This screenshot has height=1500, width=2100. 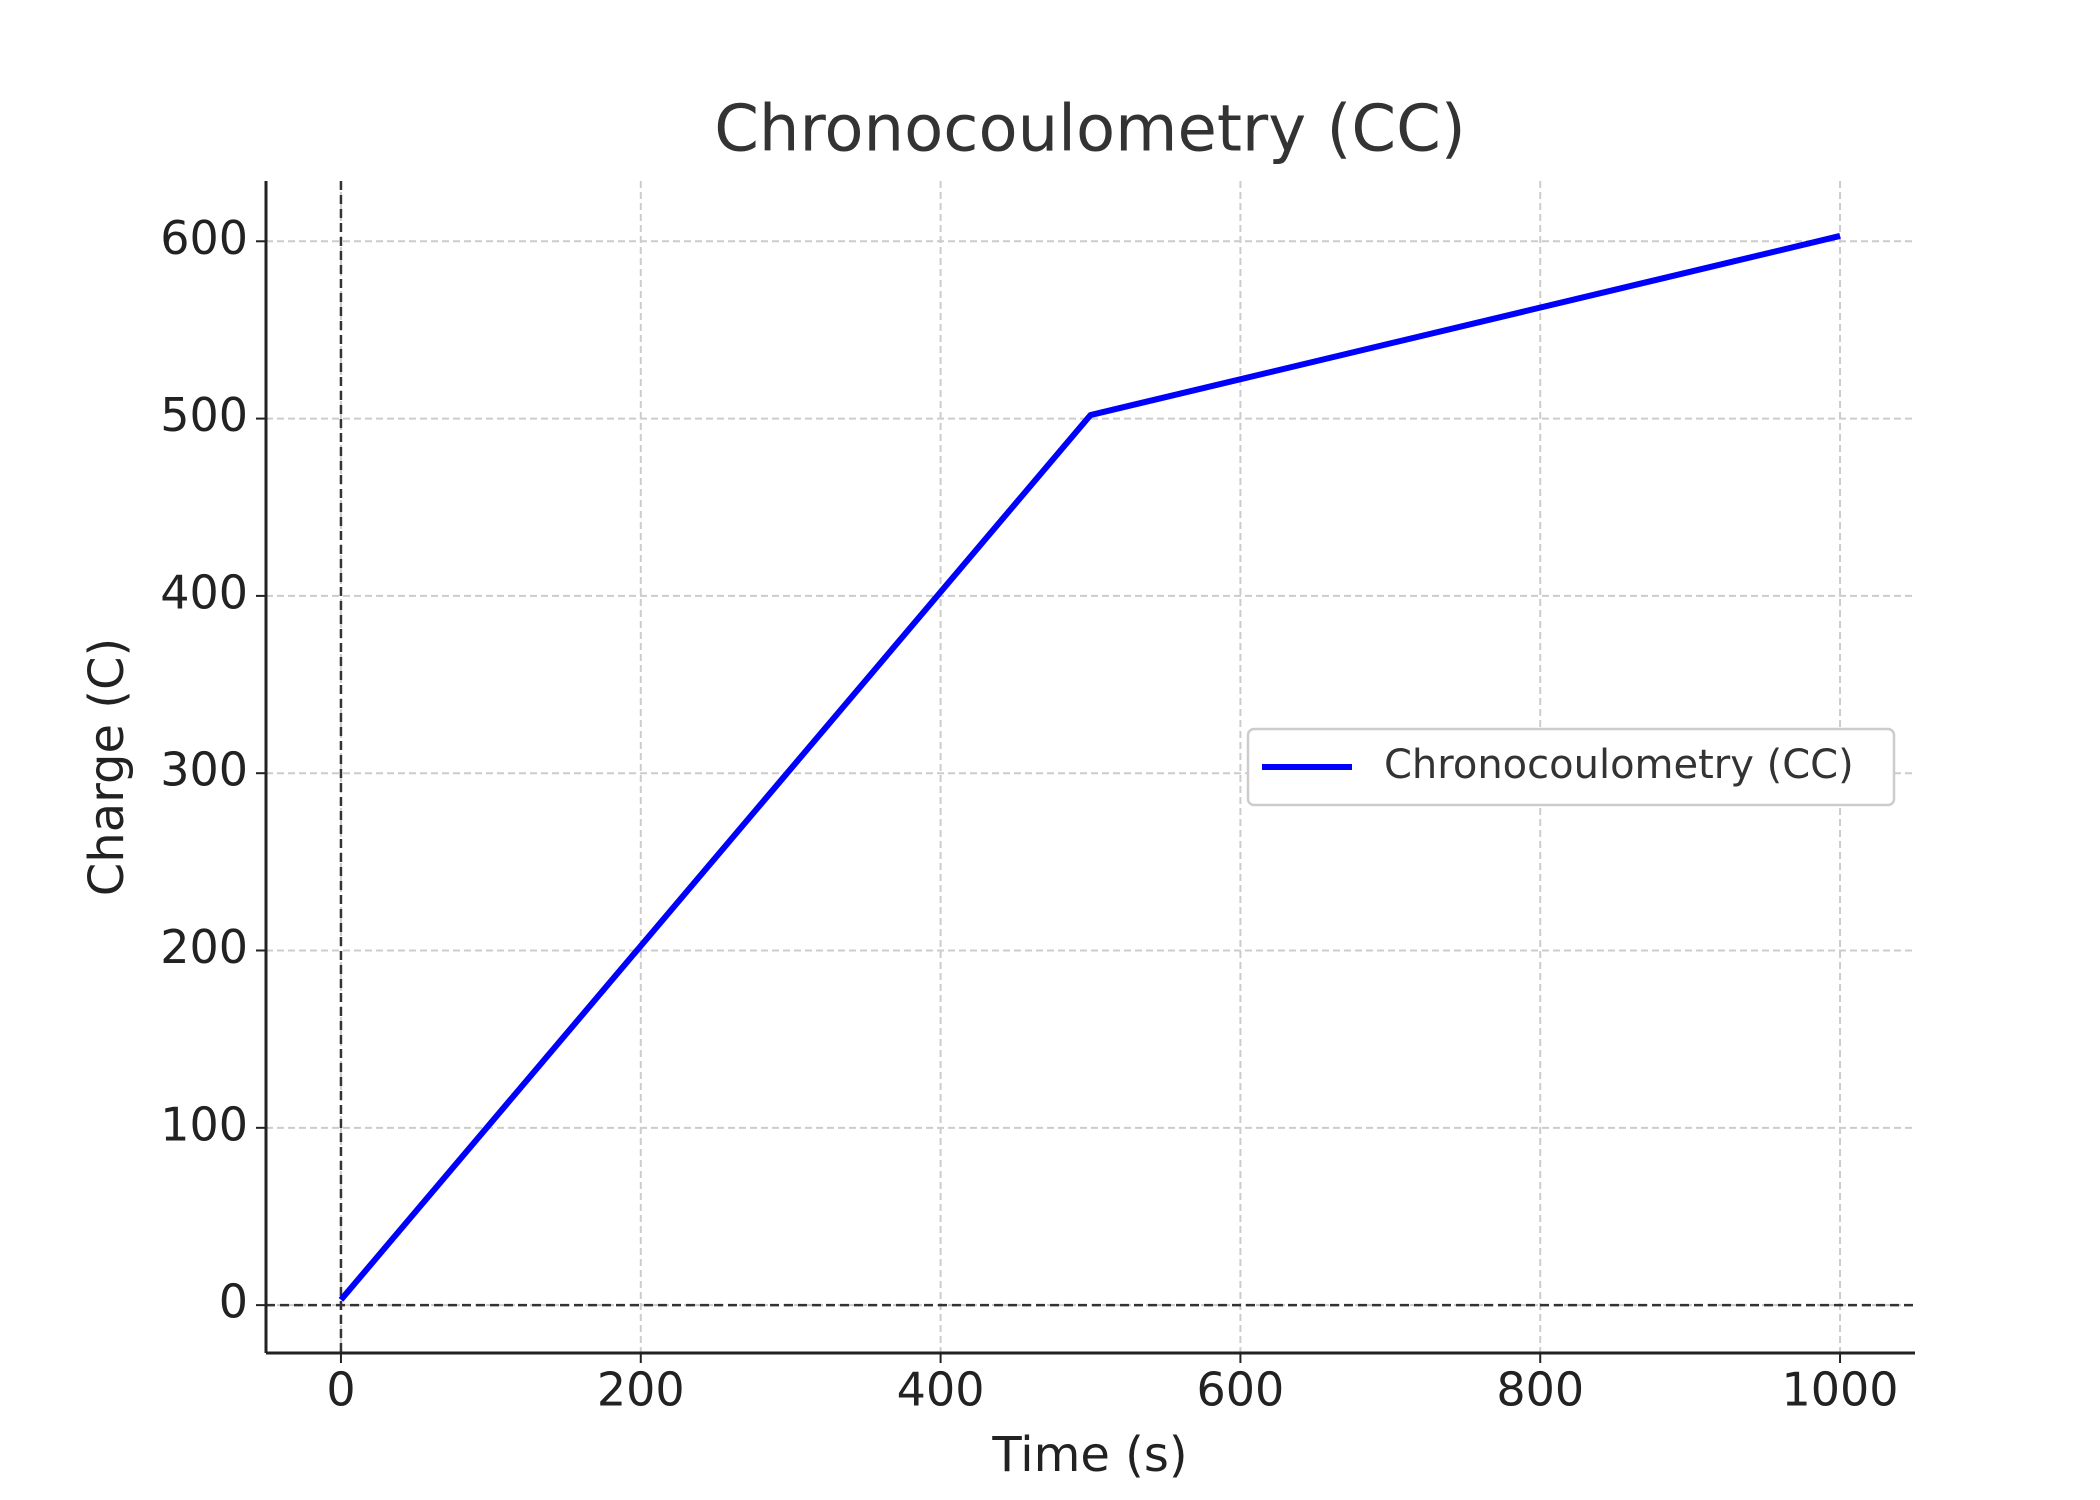 I want to click on y-tick-label: 0, so click(x=233, y=1302).